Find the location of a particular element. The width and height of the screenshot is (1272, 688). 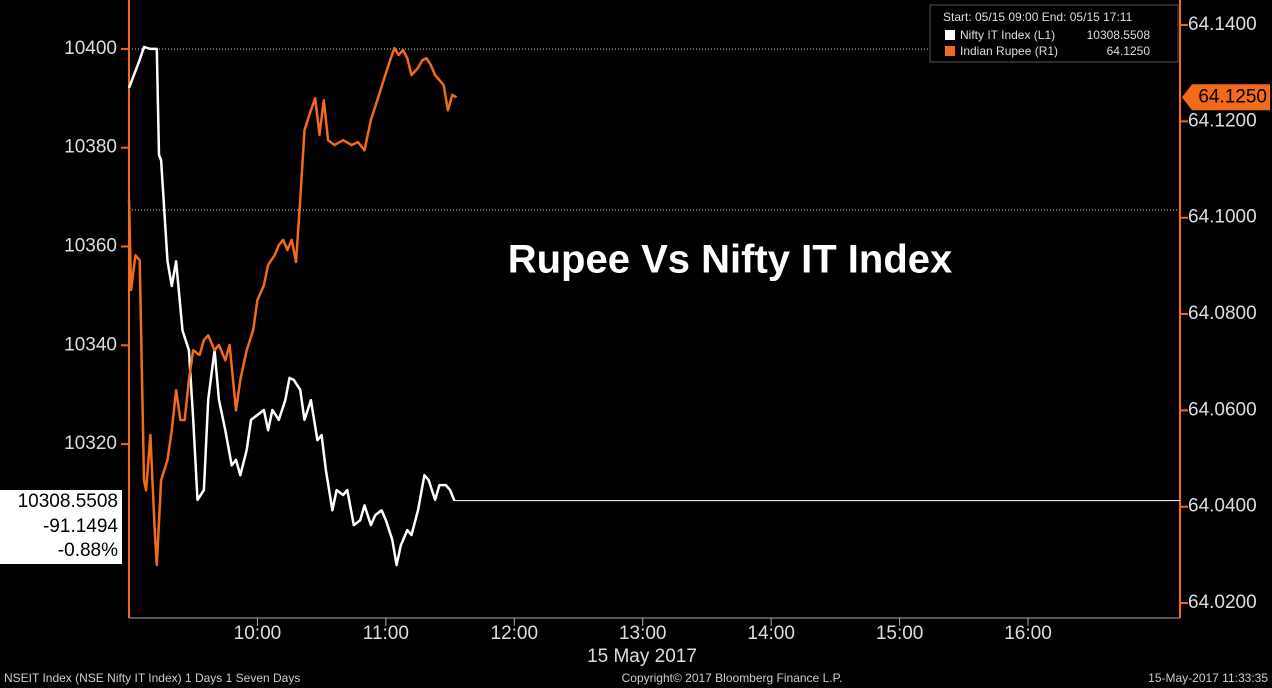

legend-value: 10308.5508 is located at coordinates (1119, 35).